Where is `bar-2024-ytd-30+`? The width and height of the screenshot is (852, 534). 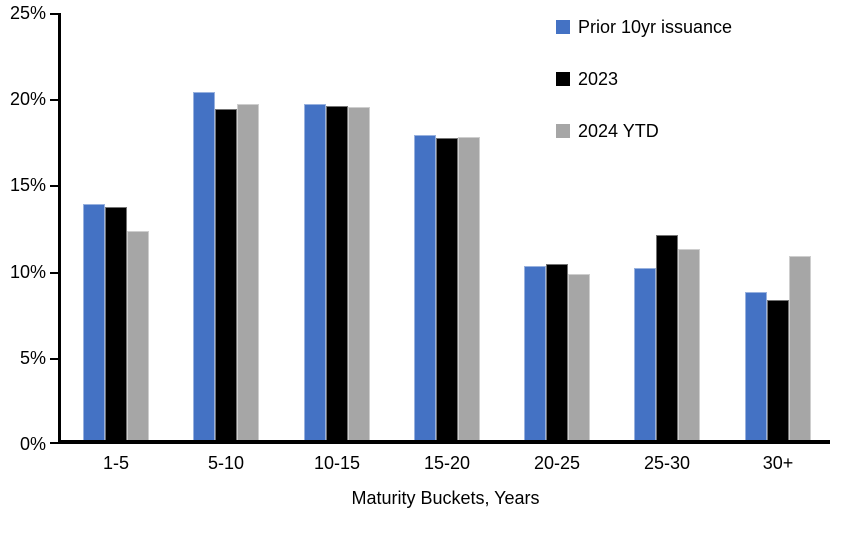 bar-2024-ytd-30+ is located at coordinates (800, 348).